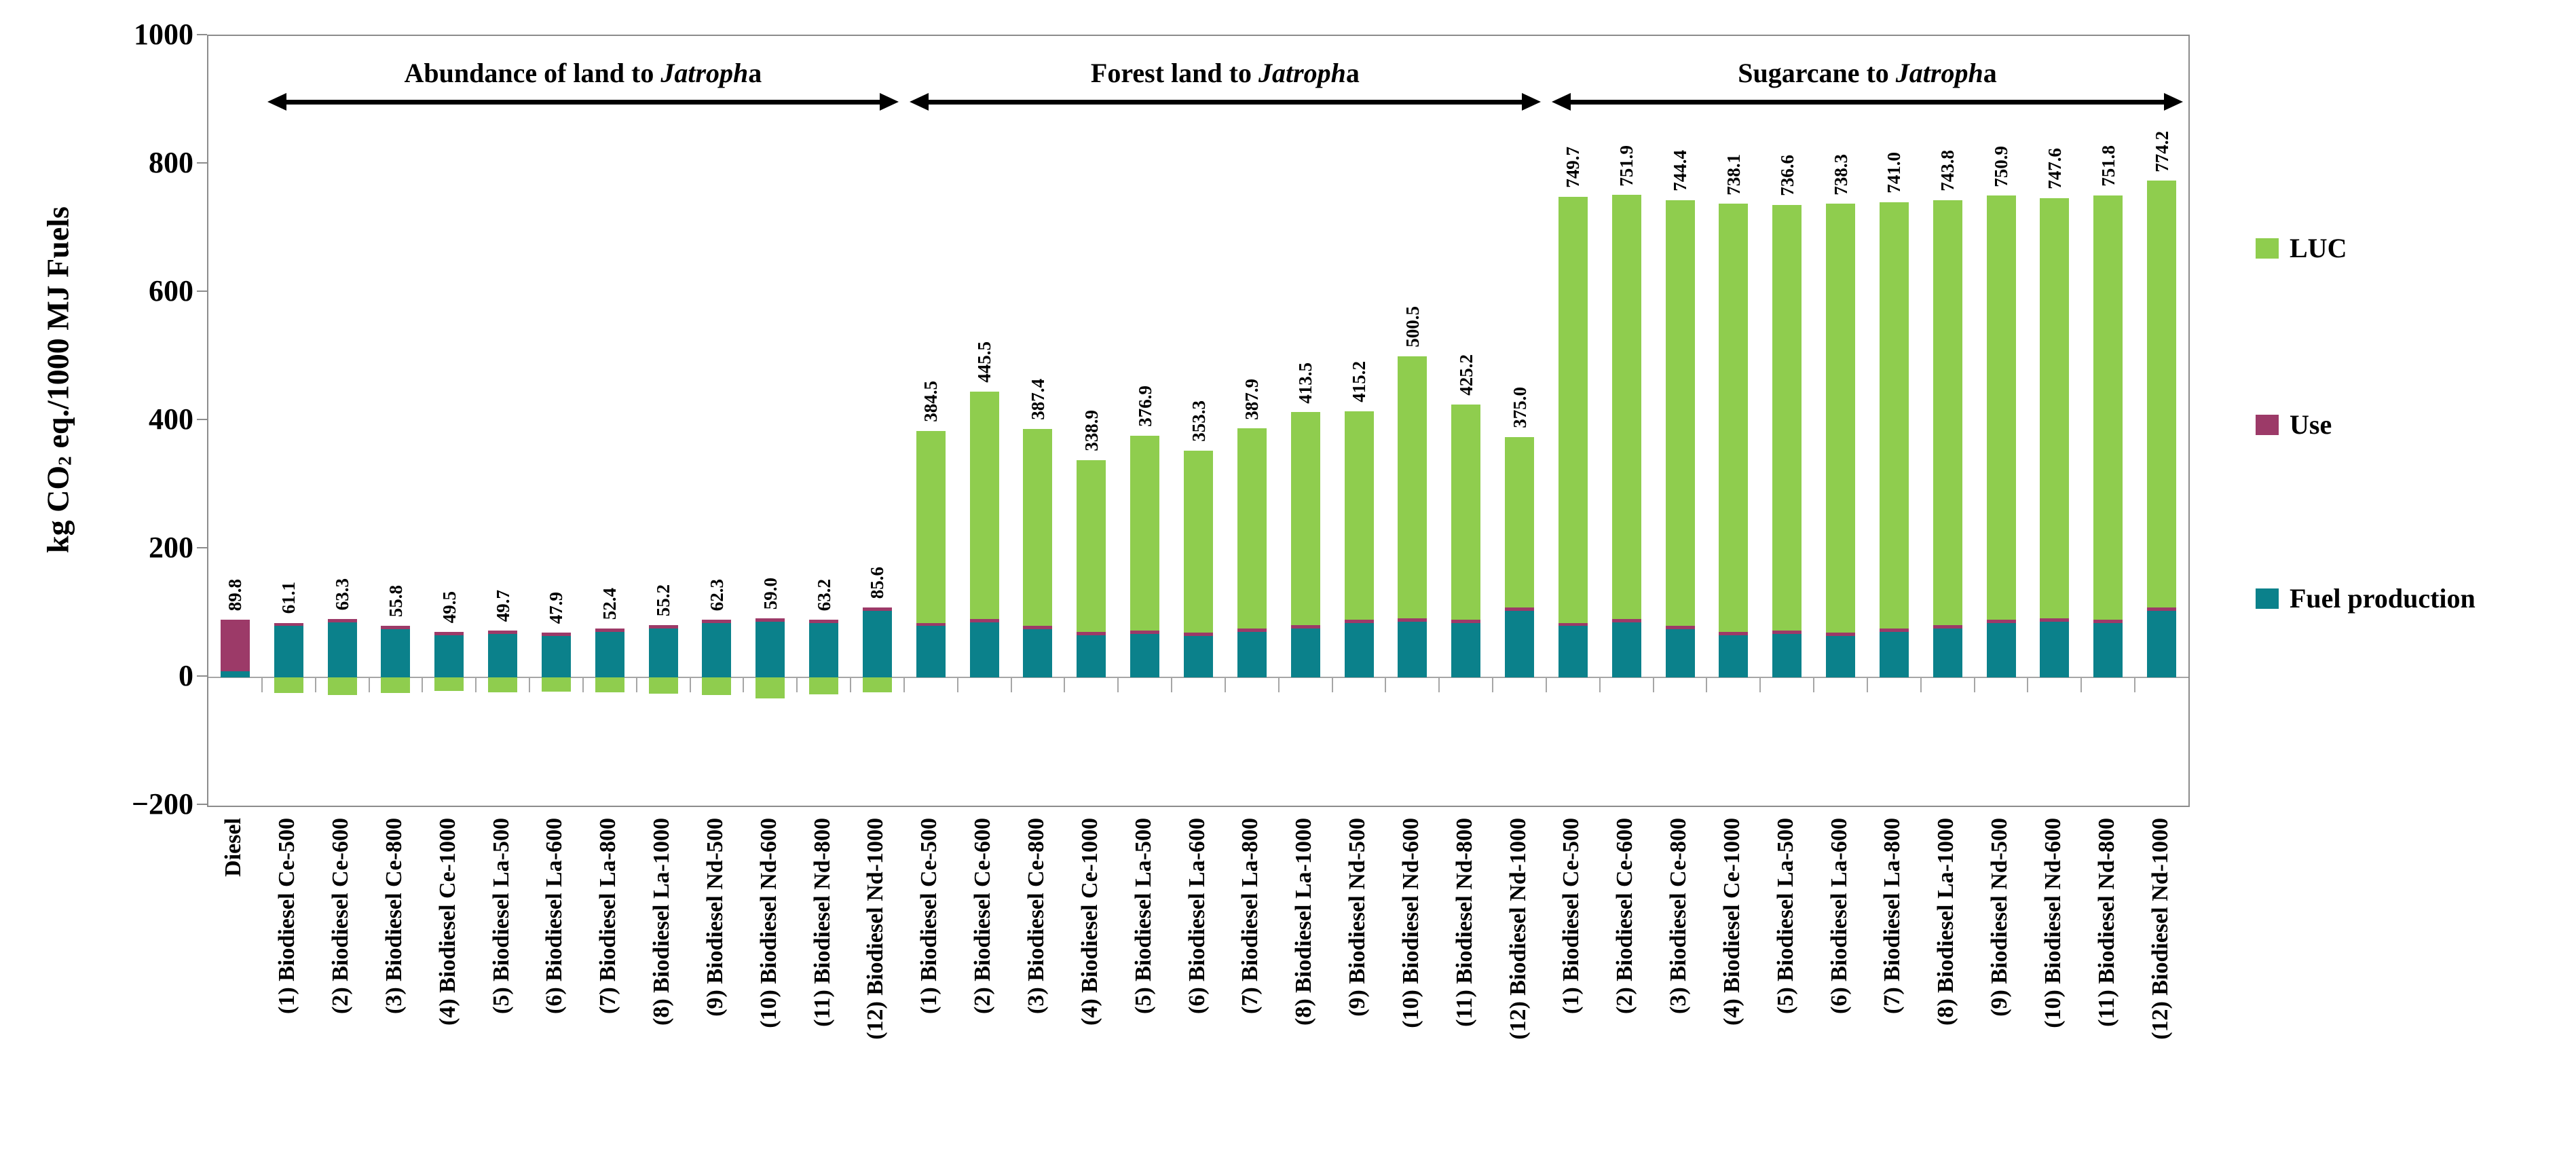 Image resolution: width=2576 pixels, height=1162 pixels. Describe the element at coordinates (1867, 102) in the screenshot. I see `arrow-line` at that location.